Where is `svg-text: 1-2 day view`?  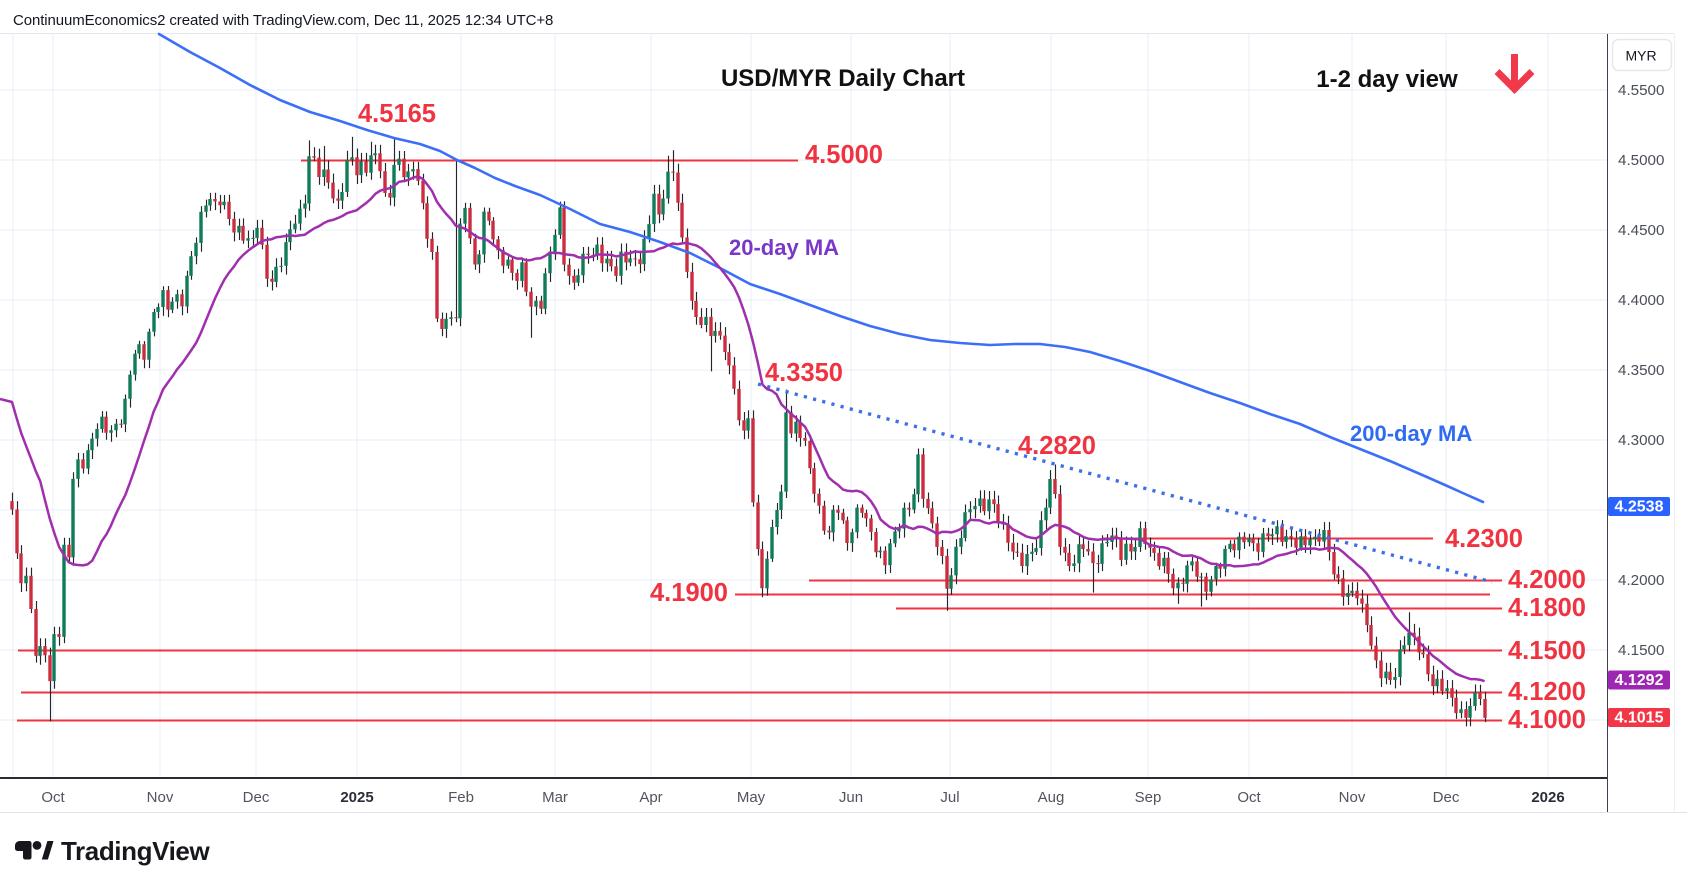
svg-text: 1-2 day view is located at coordinates (1387, 79).